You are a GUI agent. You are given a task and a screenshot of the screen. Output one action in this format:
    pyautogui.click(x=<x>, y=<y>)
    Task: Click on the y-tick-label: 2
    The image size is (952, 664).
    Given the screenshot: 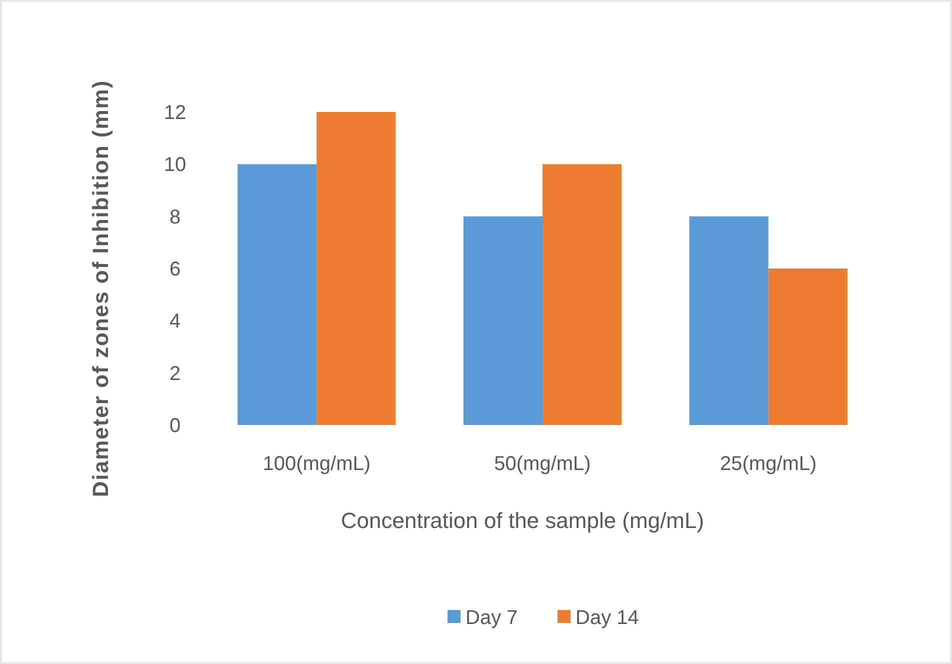 What is the action you would take?
    pyautogui.click(x=175, y=373)
    